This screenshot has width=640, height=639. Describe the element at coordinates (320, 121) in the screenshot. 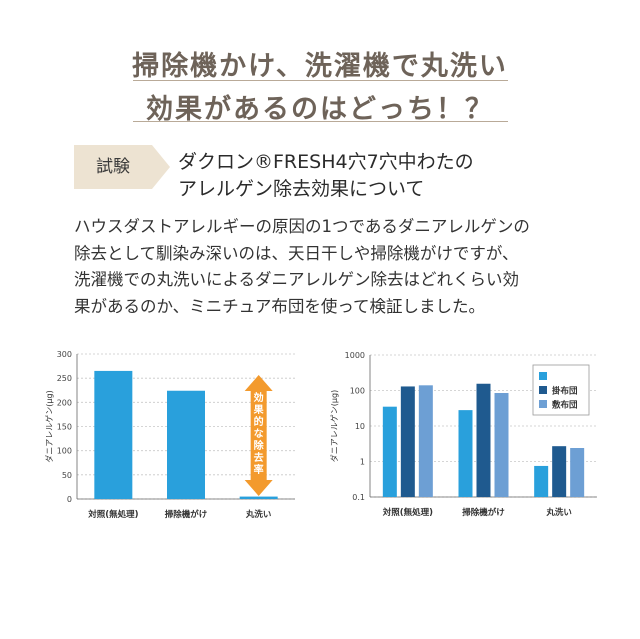

I see `title-divider-bottom` at that location.